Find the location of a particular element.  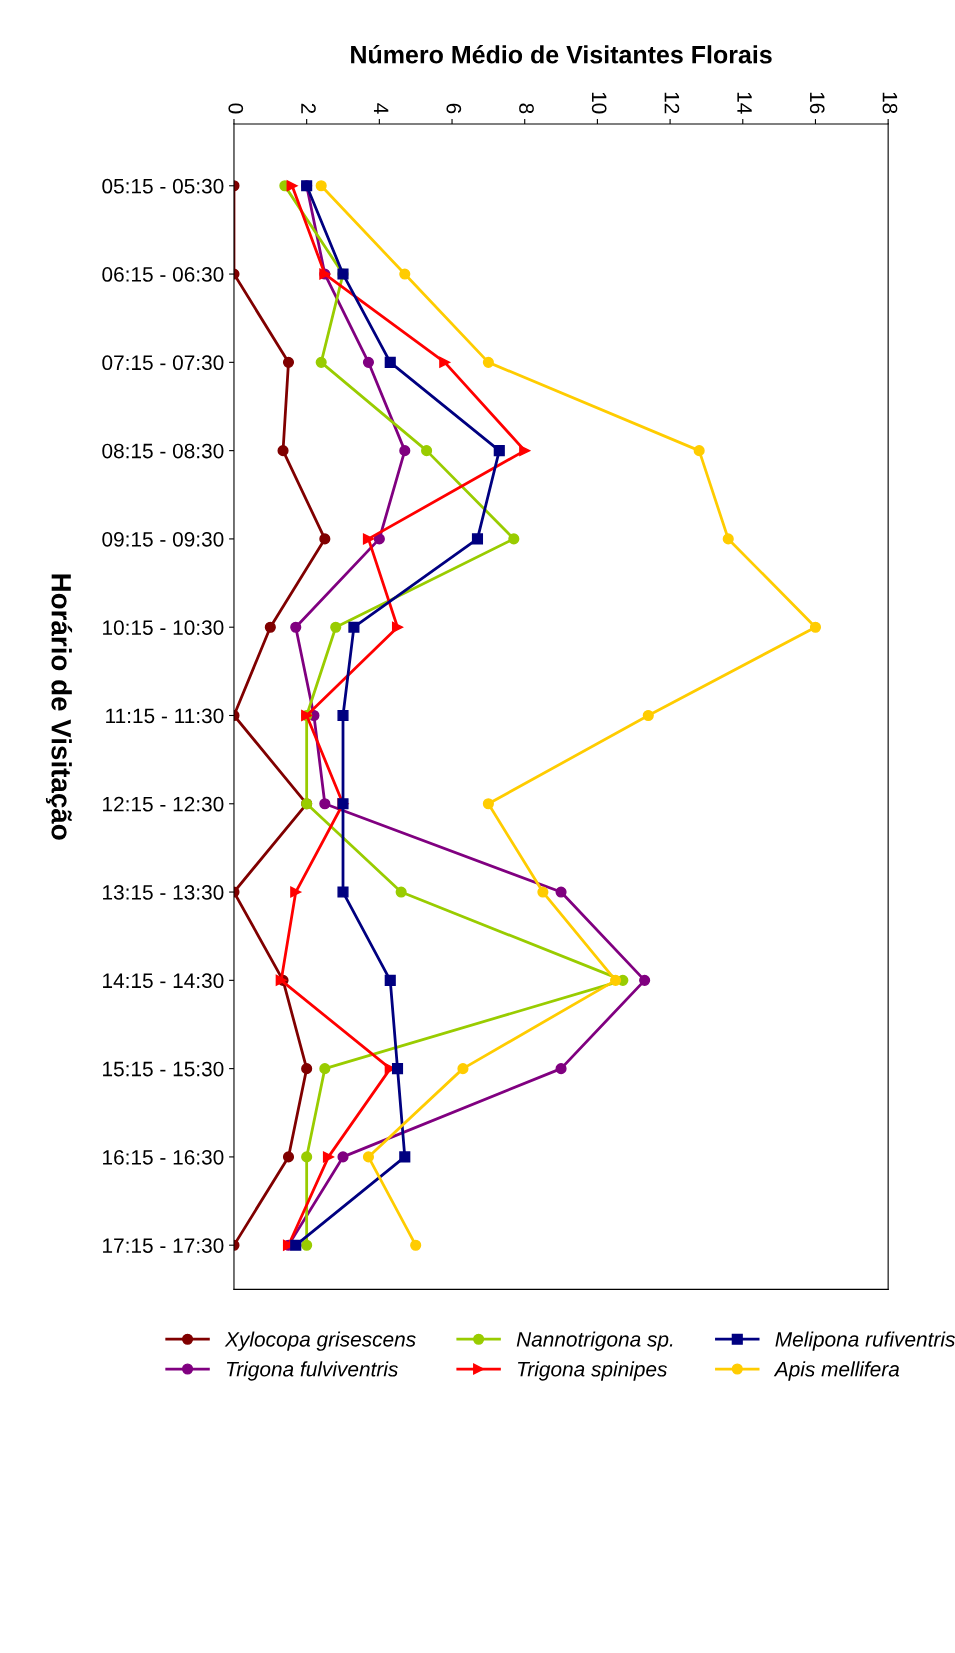

legend-label: Apis mellifera is located at coordinates (836, 1371).